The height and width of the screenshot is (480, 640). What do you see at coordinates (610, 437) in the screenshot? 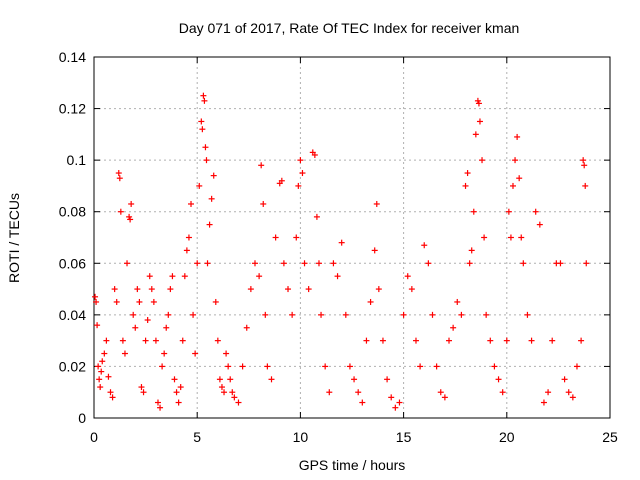
I see `x-tick-label: 25` at bounding box center [610, 437].